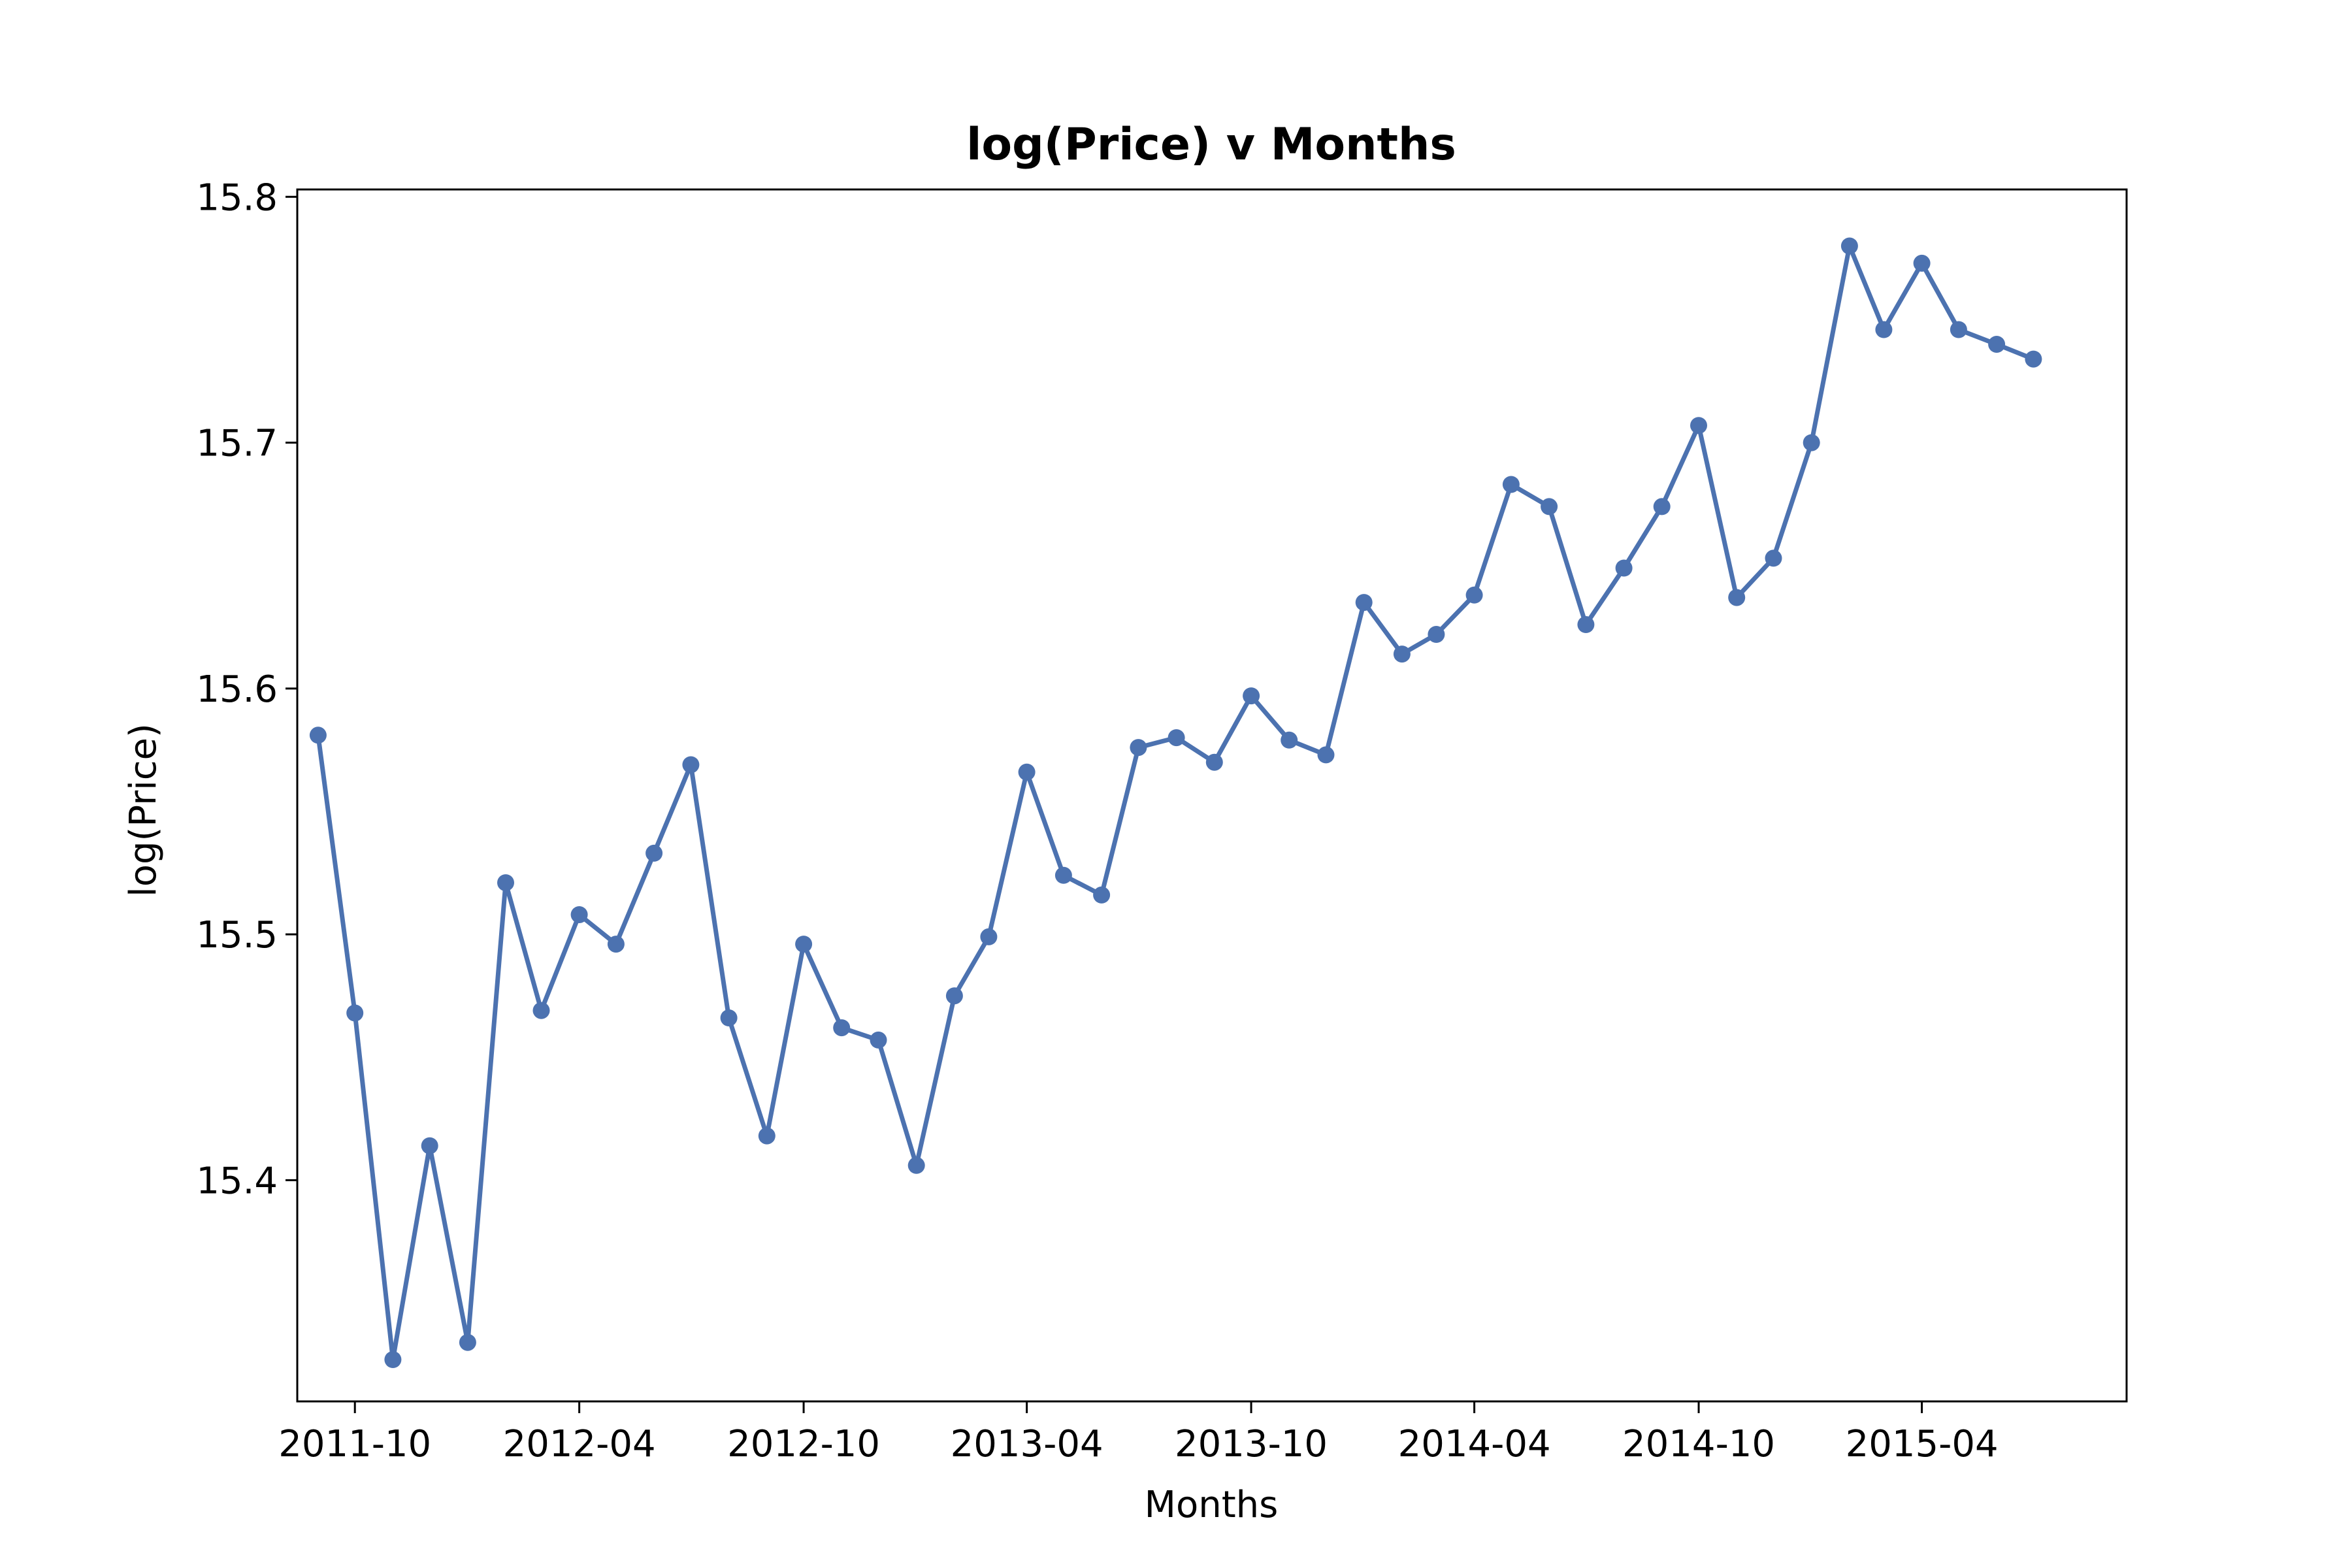  What do you see at coordinates (1251, 1444) in the screenshot?
I see `x-tick-label: 2013-10` at bounding box center [1251, 1444].